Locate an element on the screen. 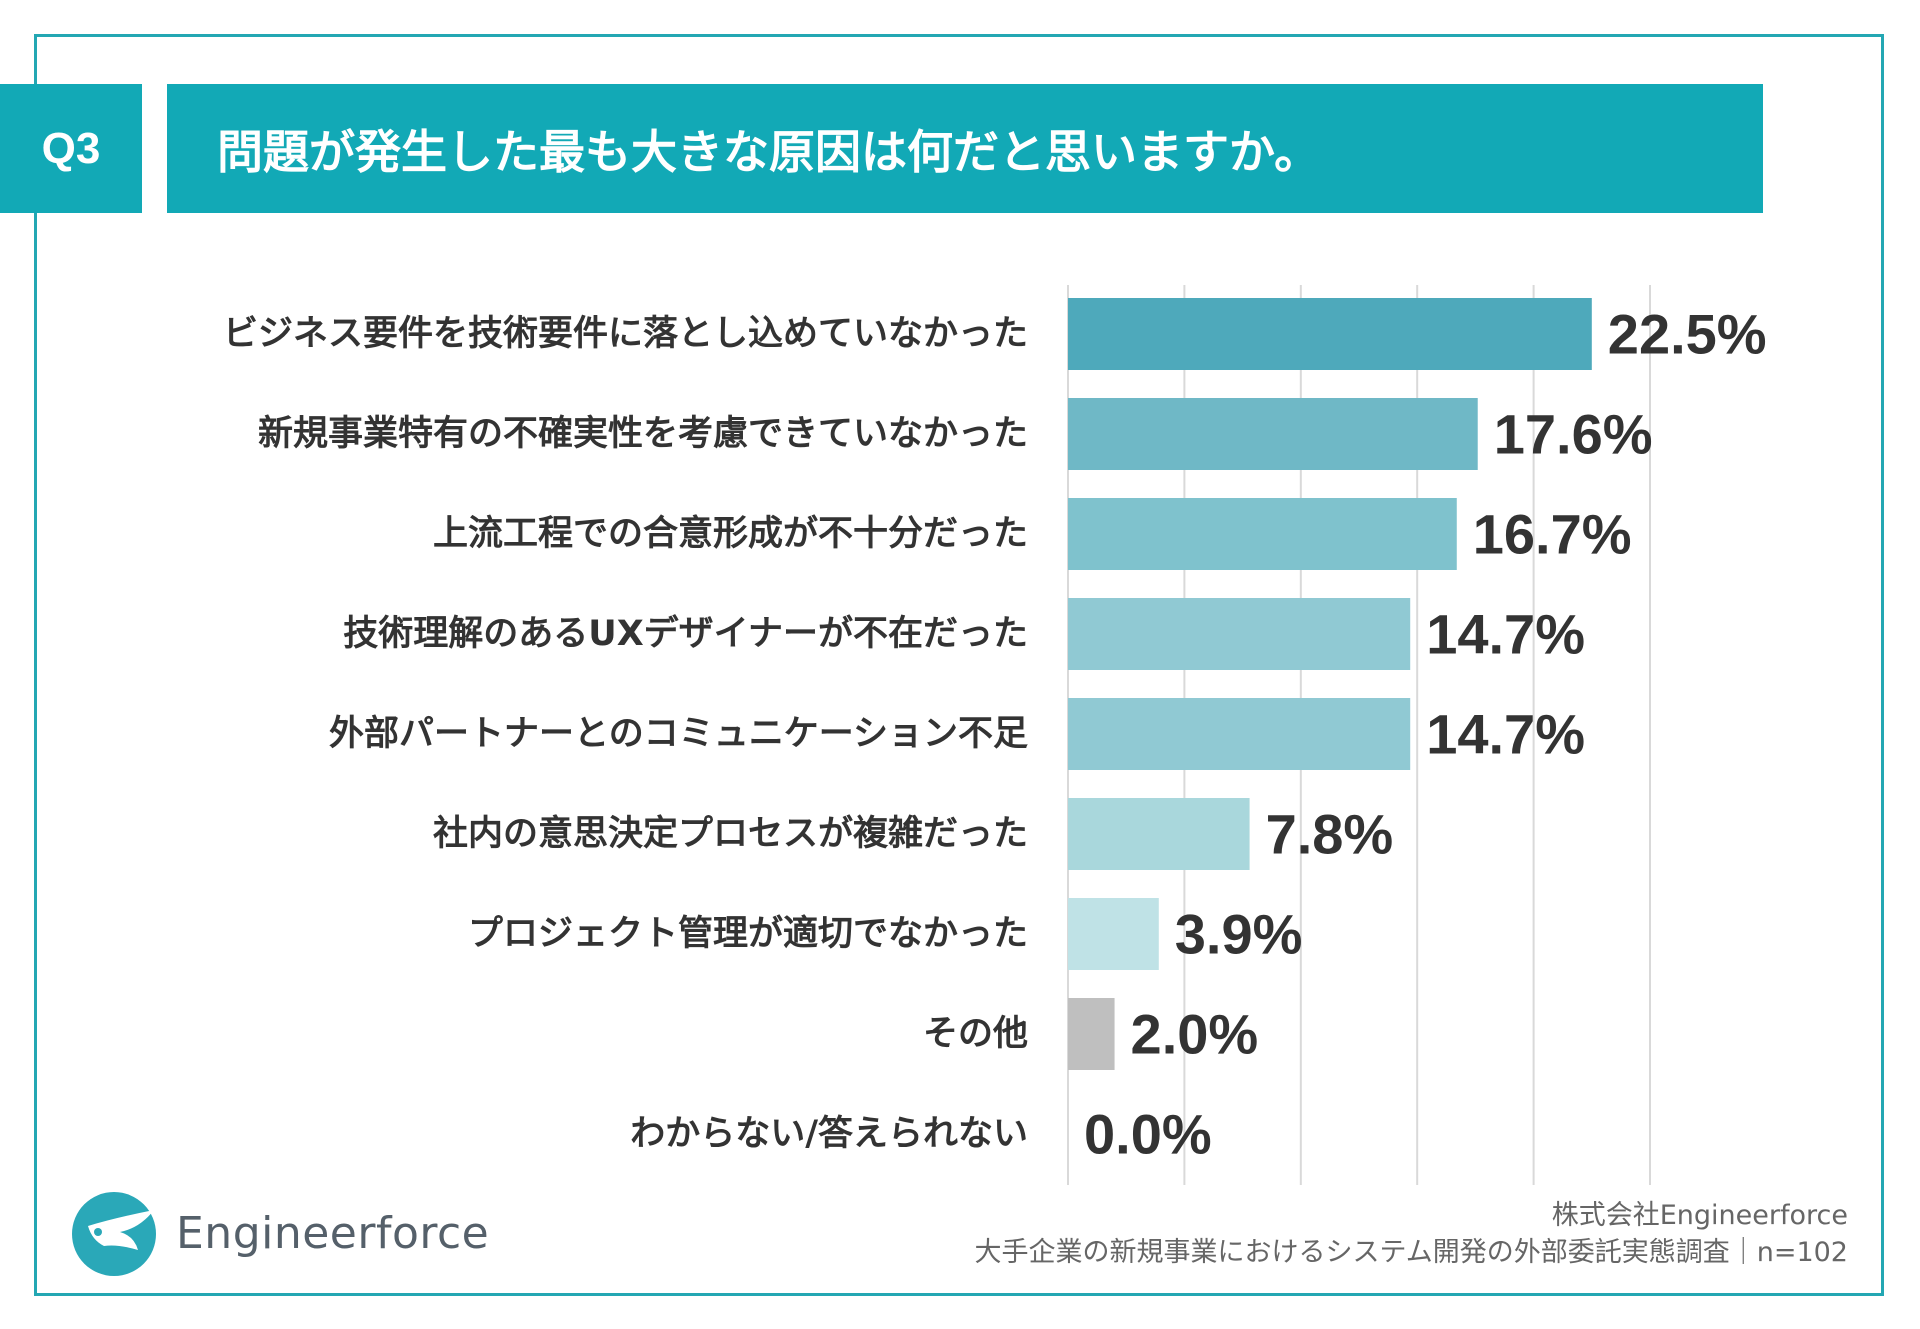  value-label: 7.8% is located at coordinates (1330, 834).